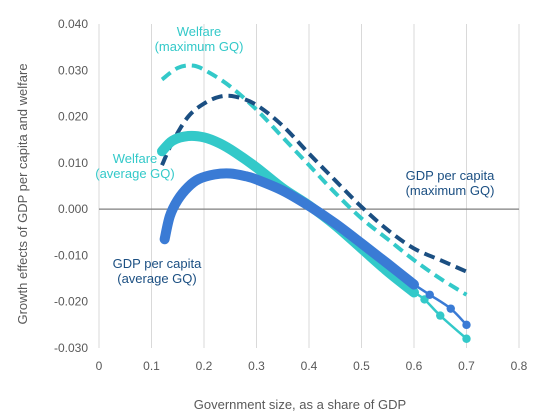 The image size is (543, 415). Describe the element at coordinates (300, 404) in the screenshot. I see `x-axis-title: Government size, as a share of GDP` at that location.